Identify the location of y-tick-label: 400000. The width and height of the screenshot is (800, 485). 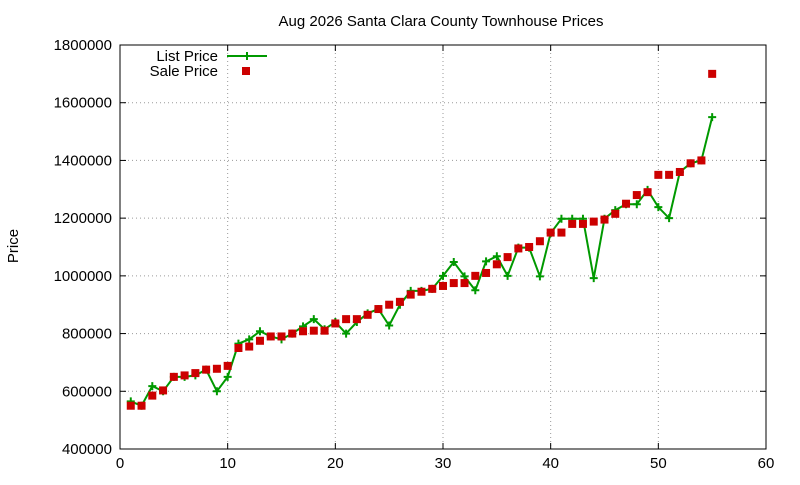
(87, 449).